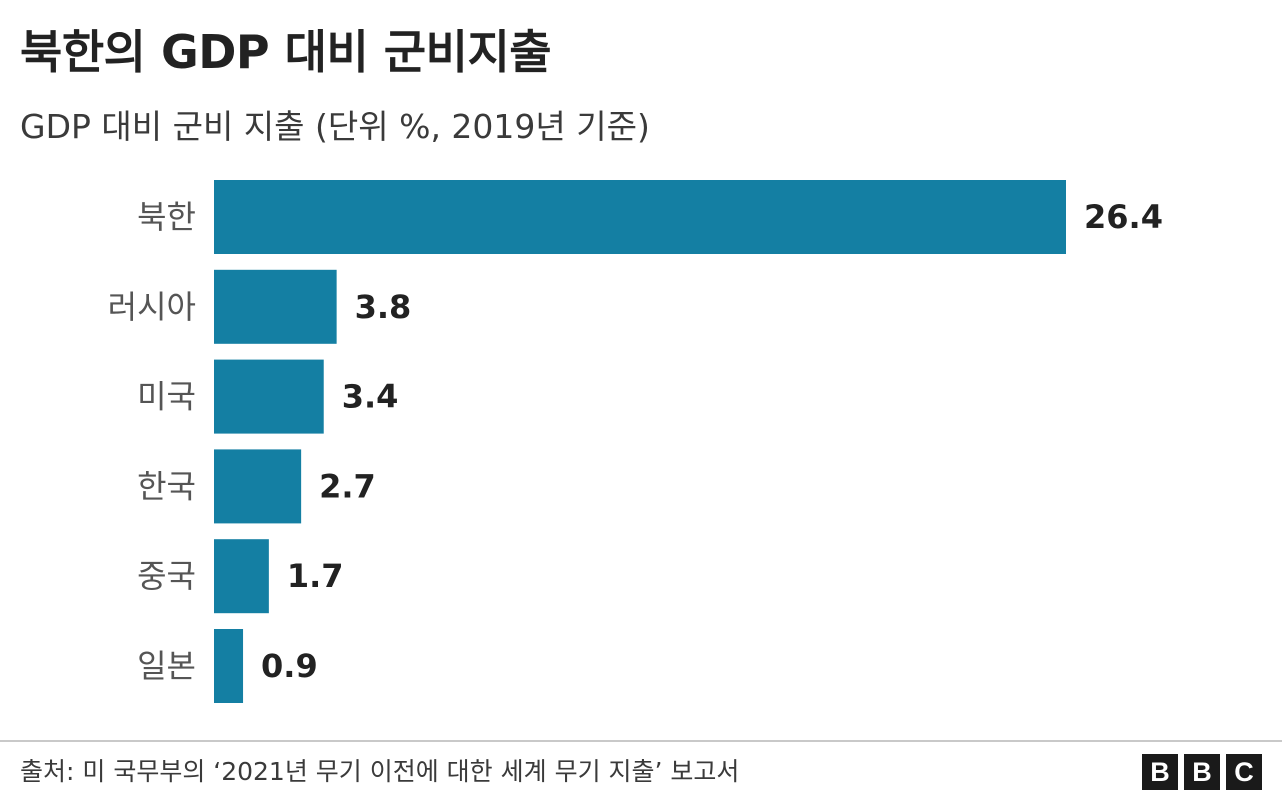 Image resolution: width=1282 pixels, height=802 pixels. What do you see at coordinates (347, 486) in the screenshot?
I see `value-label-3: 2.7` at bounding box center [347, 486].